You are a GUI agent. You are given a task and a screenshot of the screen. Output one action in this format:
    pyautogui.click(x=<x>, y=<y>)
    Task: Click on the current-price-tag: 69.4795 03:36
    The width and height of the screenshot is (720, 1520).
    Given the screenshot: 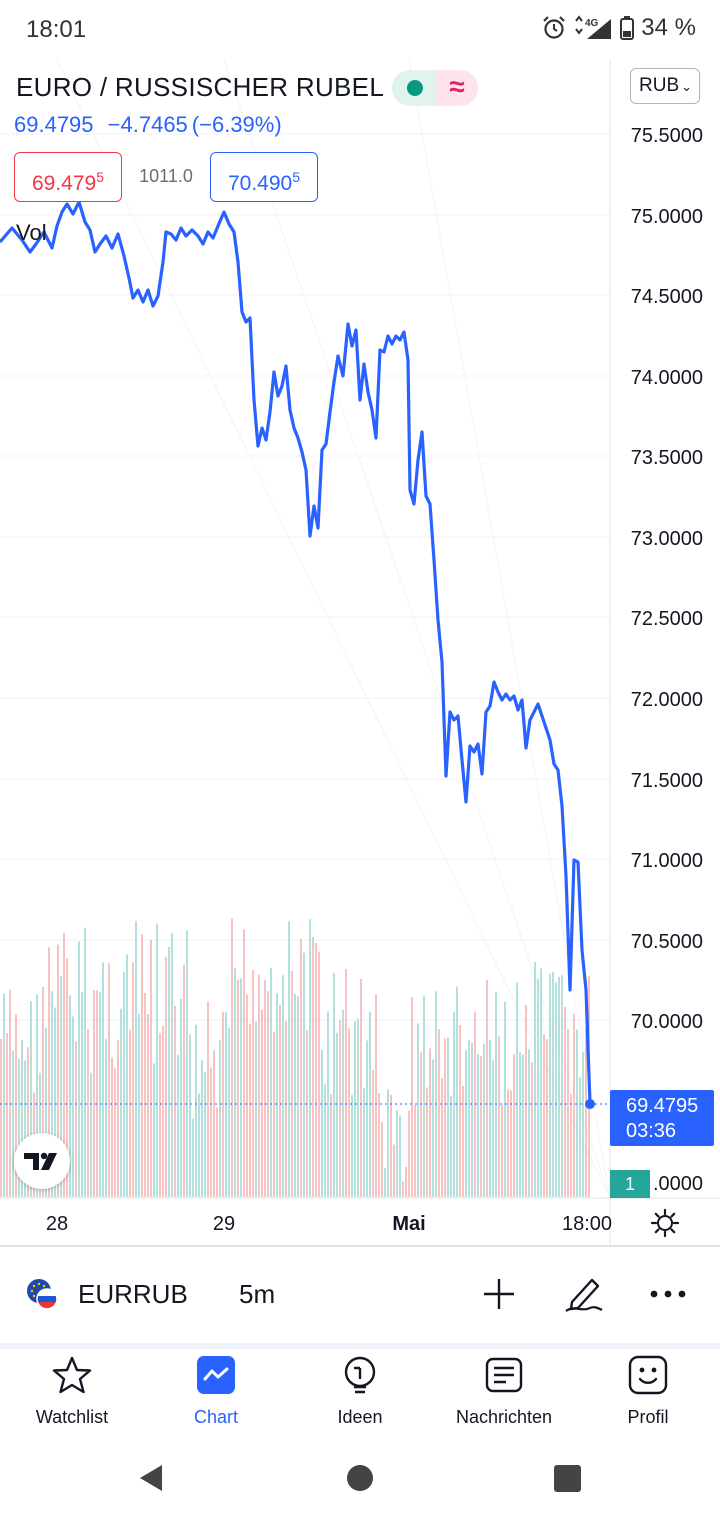 What is the action you would take?
    pyautogui.click(x=662, y=1118)
    